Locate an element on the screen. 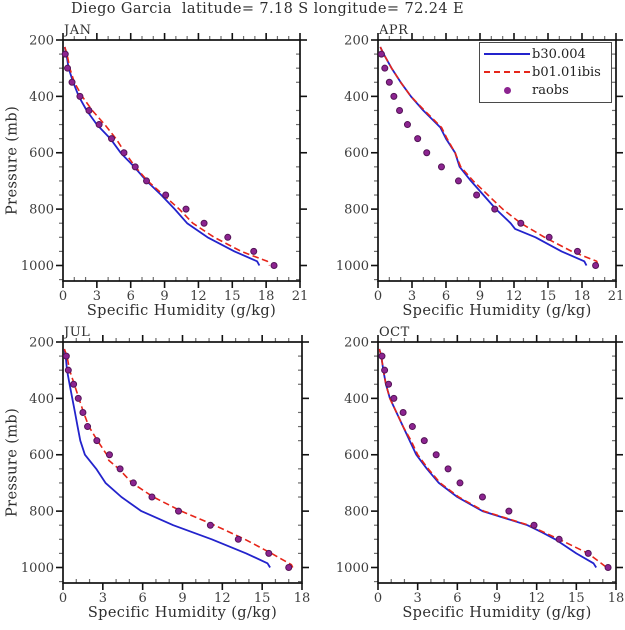  x-axis-label-jul: Specific Humidity (g/kg) is located at coordinates (182, 613).